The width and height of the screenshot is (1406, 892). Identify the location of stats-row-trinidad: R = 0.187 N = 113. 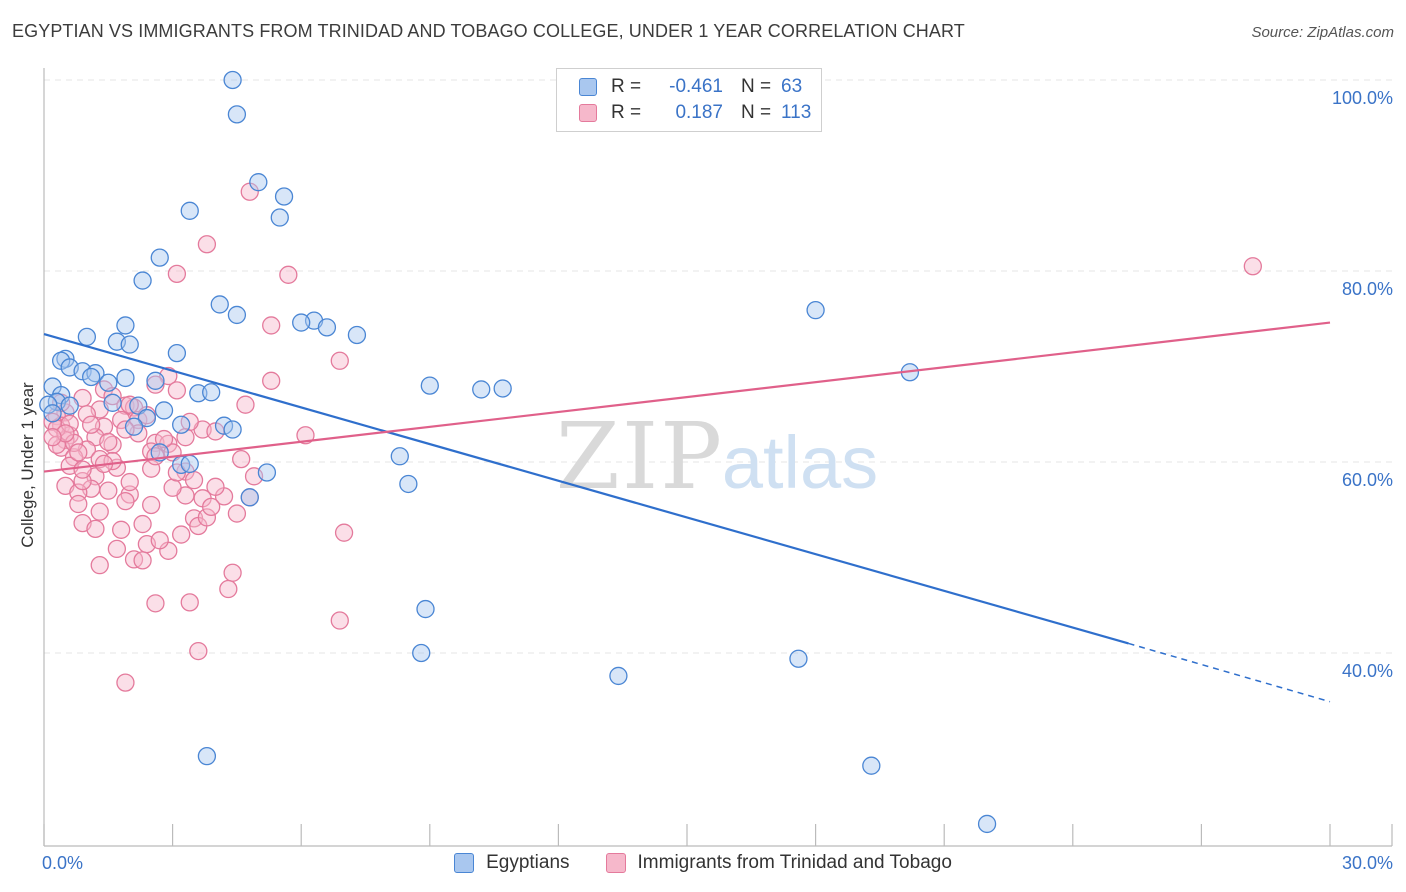
(695, 113).